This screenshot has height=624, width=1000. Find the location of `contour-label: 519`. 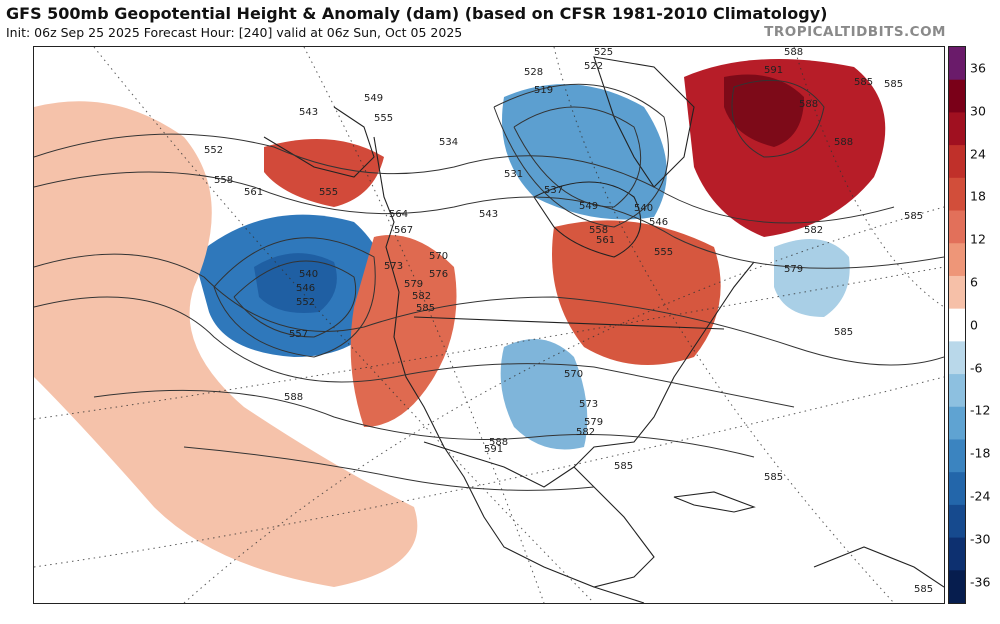

contour-label: 519 is located at coordinates (543, 90).